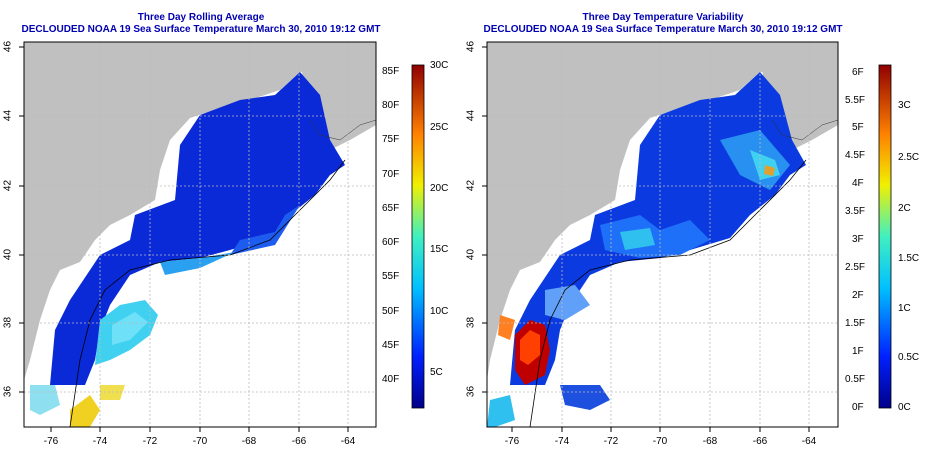  Describe the element at coordinates (439, 127) in the screenshot. I see `cb-label: 25C` at that location.